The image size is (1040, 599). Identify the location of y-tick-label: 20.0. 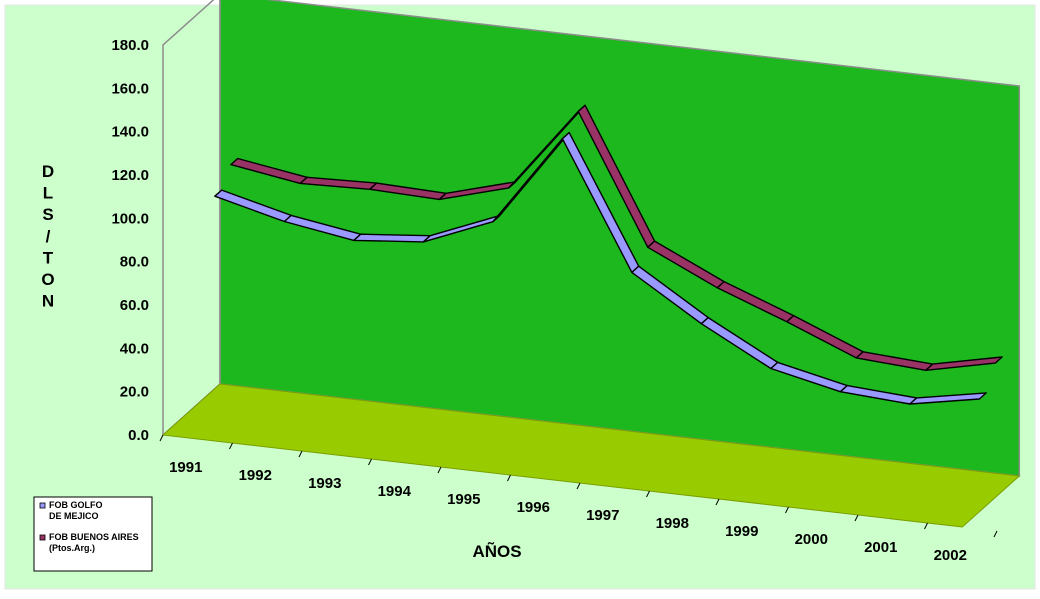
(134, 392).